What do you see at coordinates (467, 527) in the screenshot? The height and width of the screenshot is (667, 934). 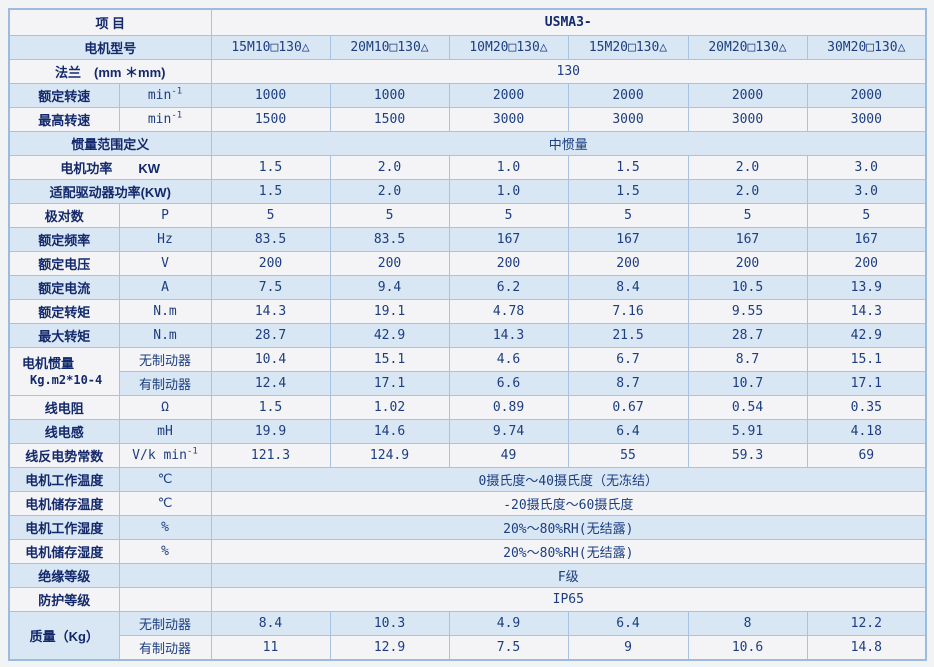 I see `row-working-humidity: 电机工作湿度 % 20%～80%RH(无结露)` at bounding box center [467, 527].